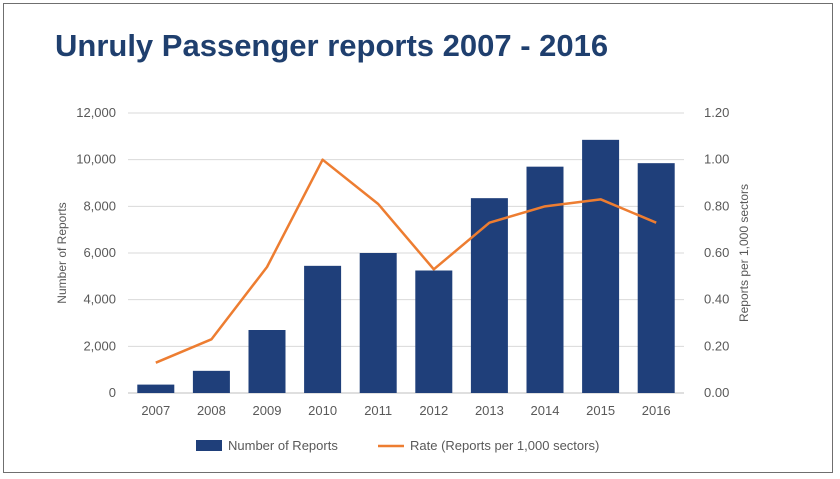  What do you see at coordinates (62, 252) in the screenshot?
I see `y-axis-label: Number of Reports` at bounding box center [62, 252].